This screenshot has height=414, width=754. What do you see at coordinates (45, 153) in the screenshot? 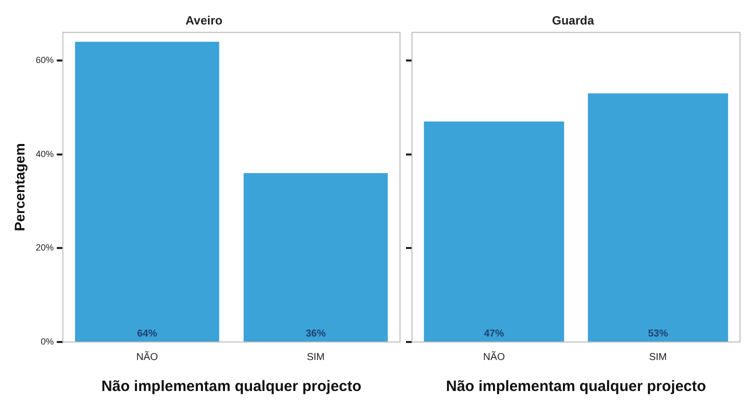
I see `y-tick-label: 40%` at bounding box center [45, 153].